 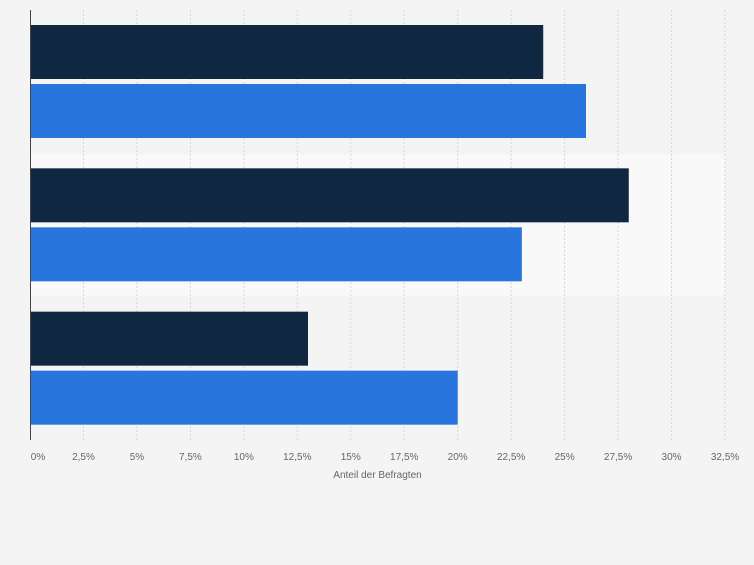 I want to click on x-tick-label: 12,5%, so click(x=297, y=457).